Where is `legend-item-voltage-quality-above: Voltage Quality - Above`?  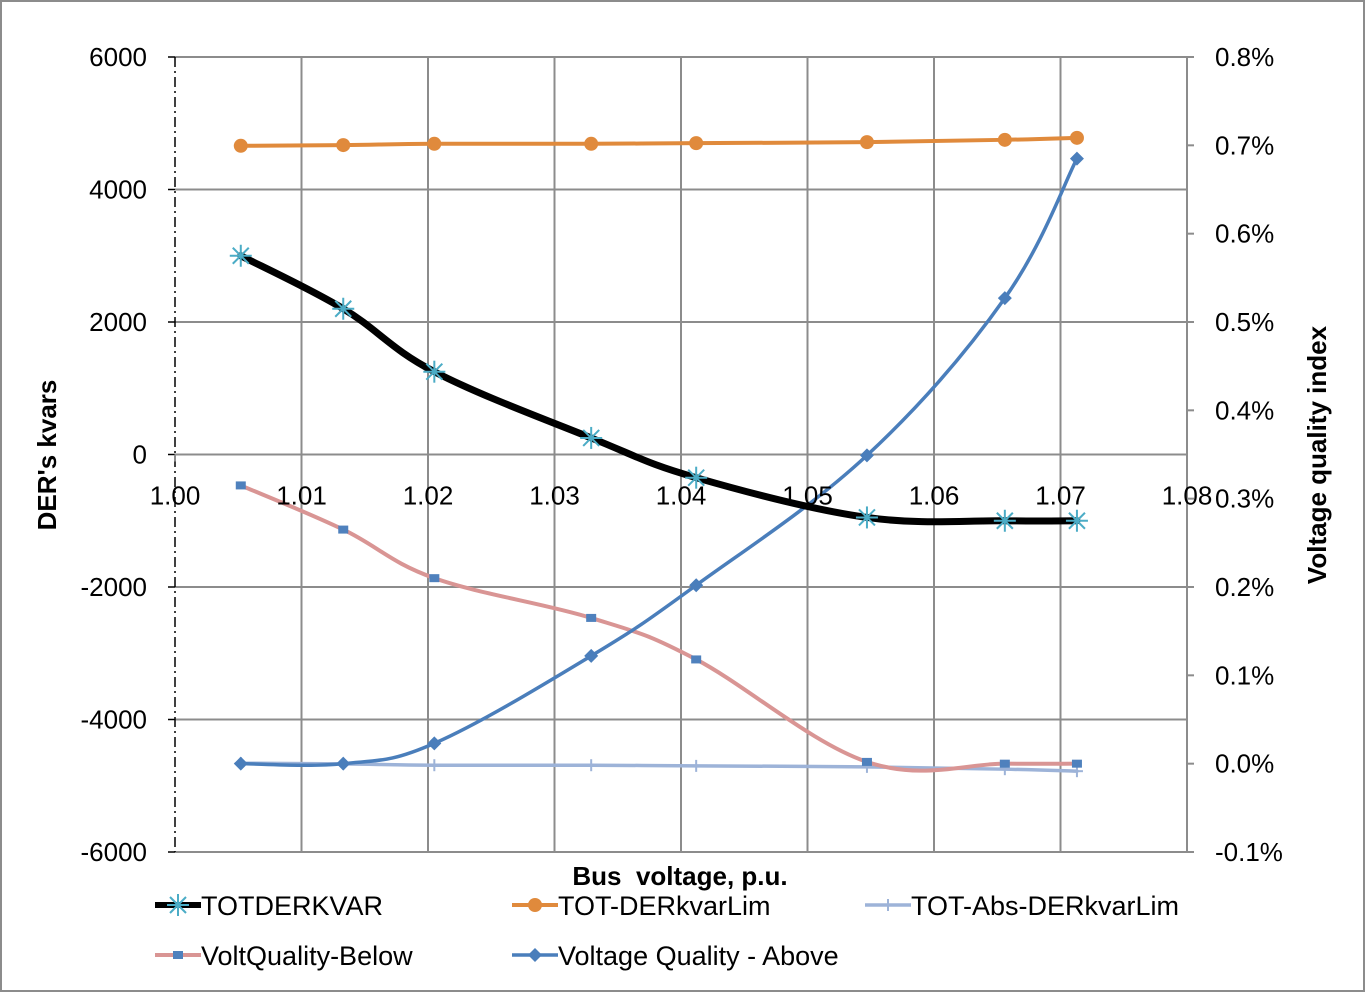 legend-item-voltage-quality-above: Voltage Quality - Above is located at coordinates (675, 956).